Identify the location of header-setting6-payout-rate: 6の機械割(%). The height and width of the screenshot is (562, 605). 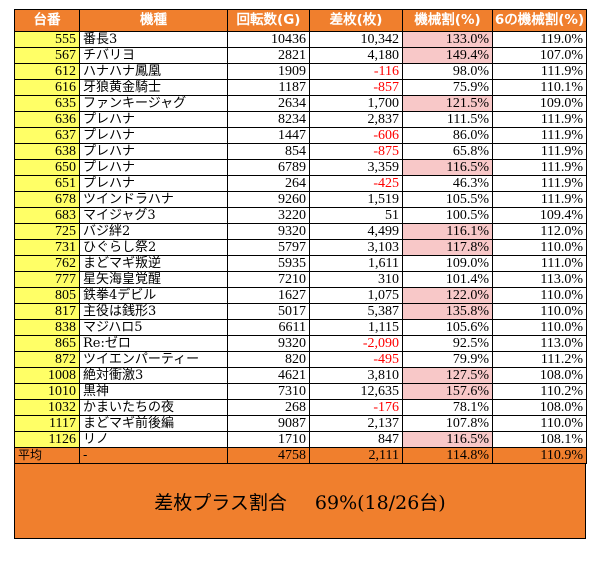
(539, 20).